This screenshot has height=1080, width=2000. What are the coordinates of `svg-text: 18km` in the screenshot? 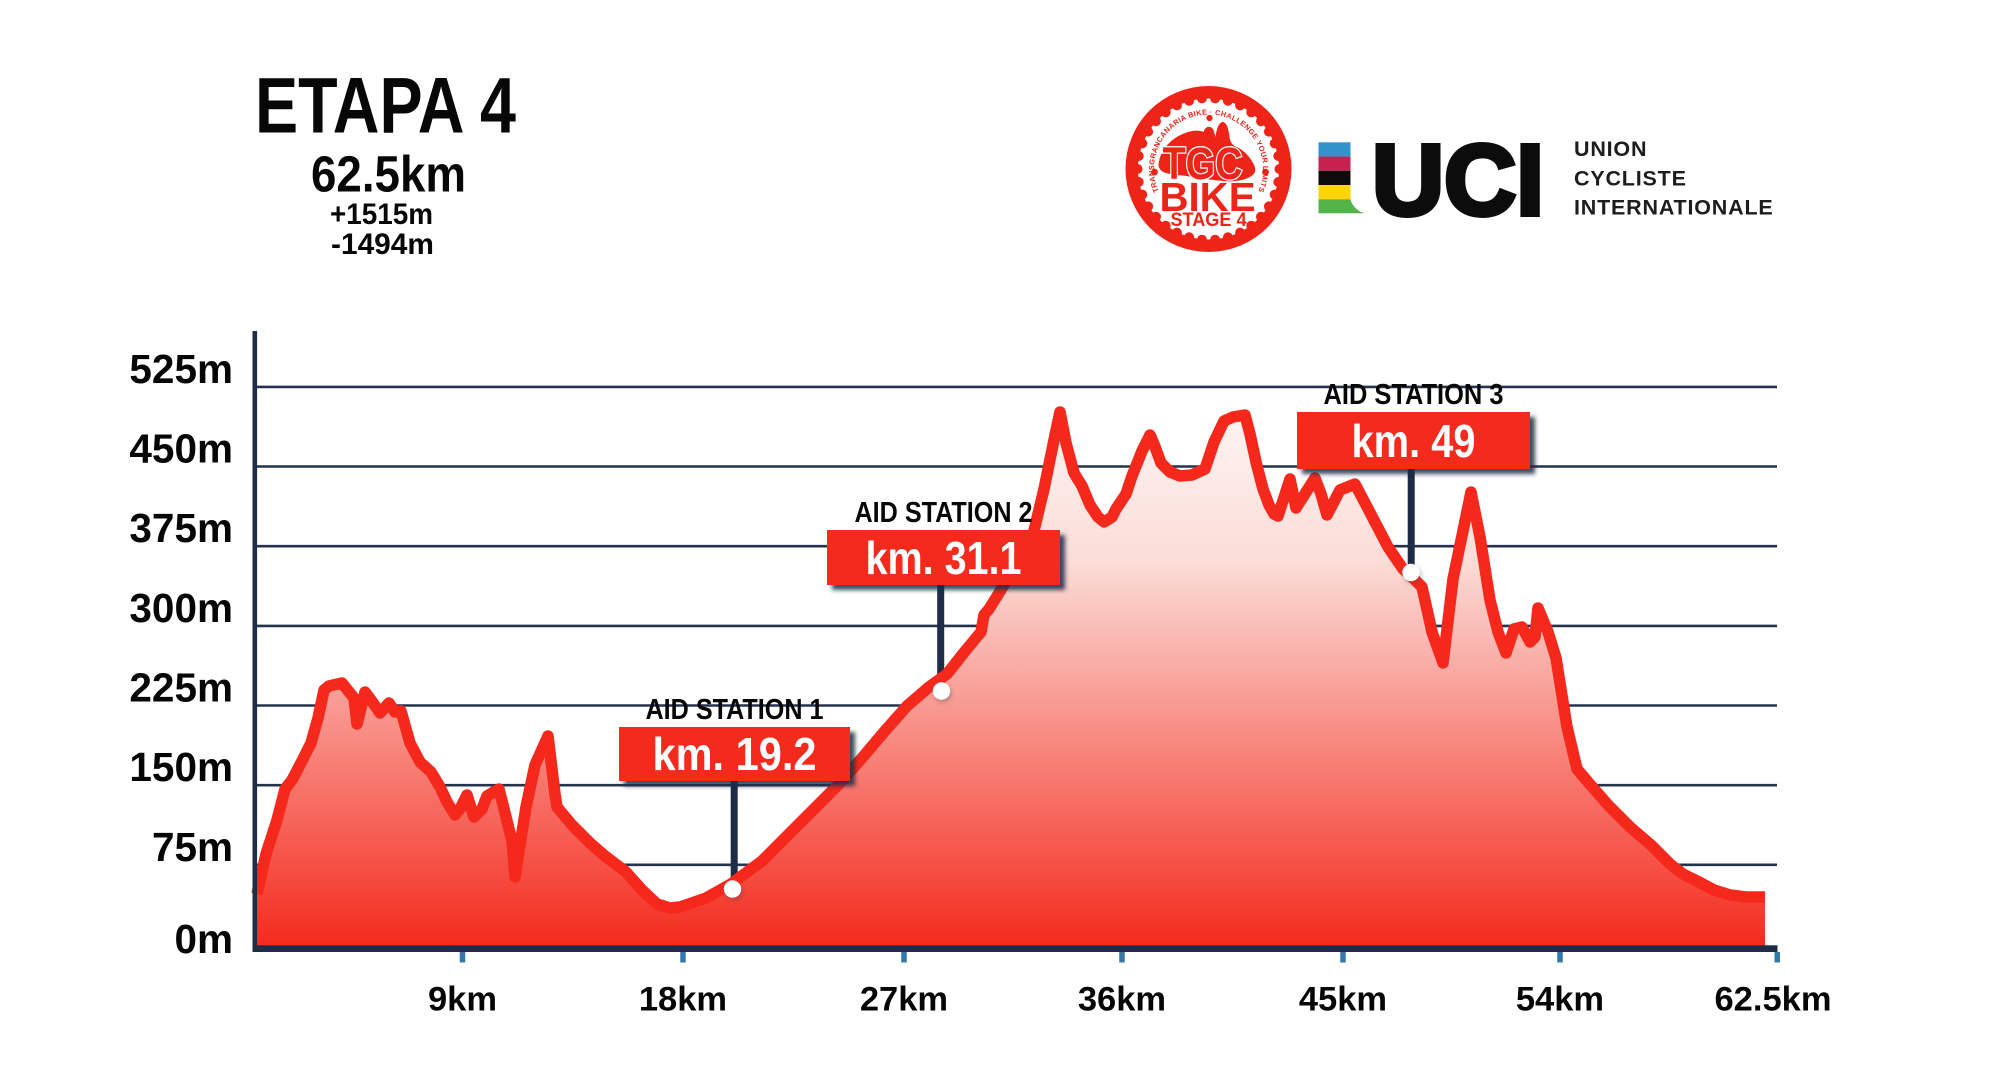 It's located at (683, 1000).